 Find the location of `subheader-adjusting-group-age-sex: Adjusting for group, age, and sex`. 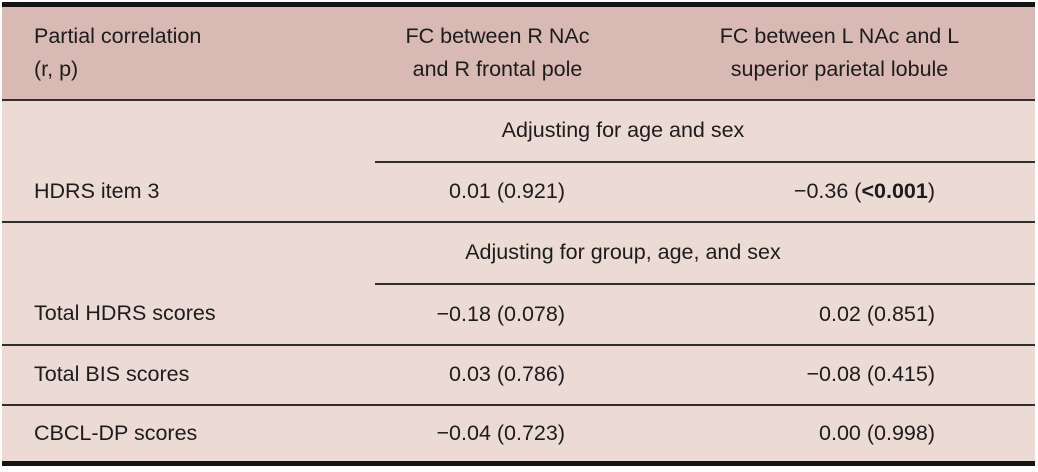

subheader-adjusting-group-age-sex: Adjusting for group, age, and sex is located at coordinates (705, 253).